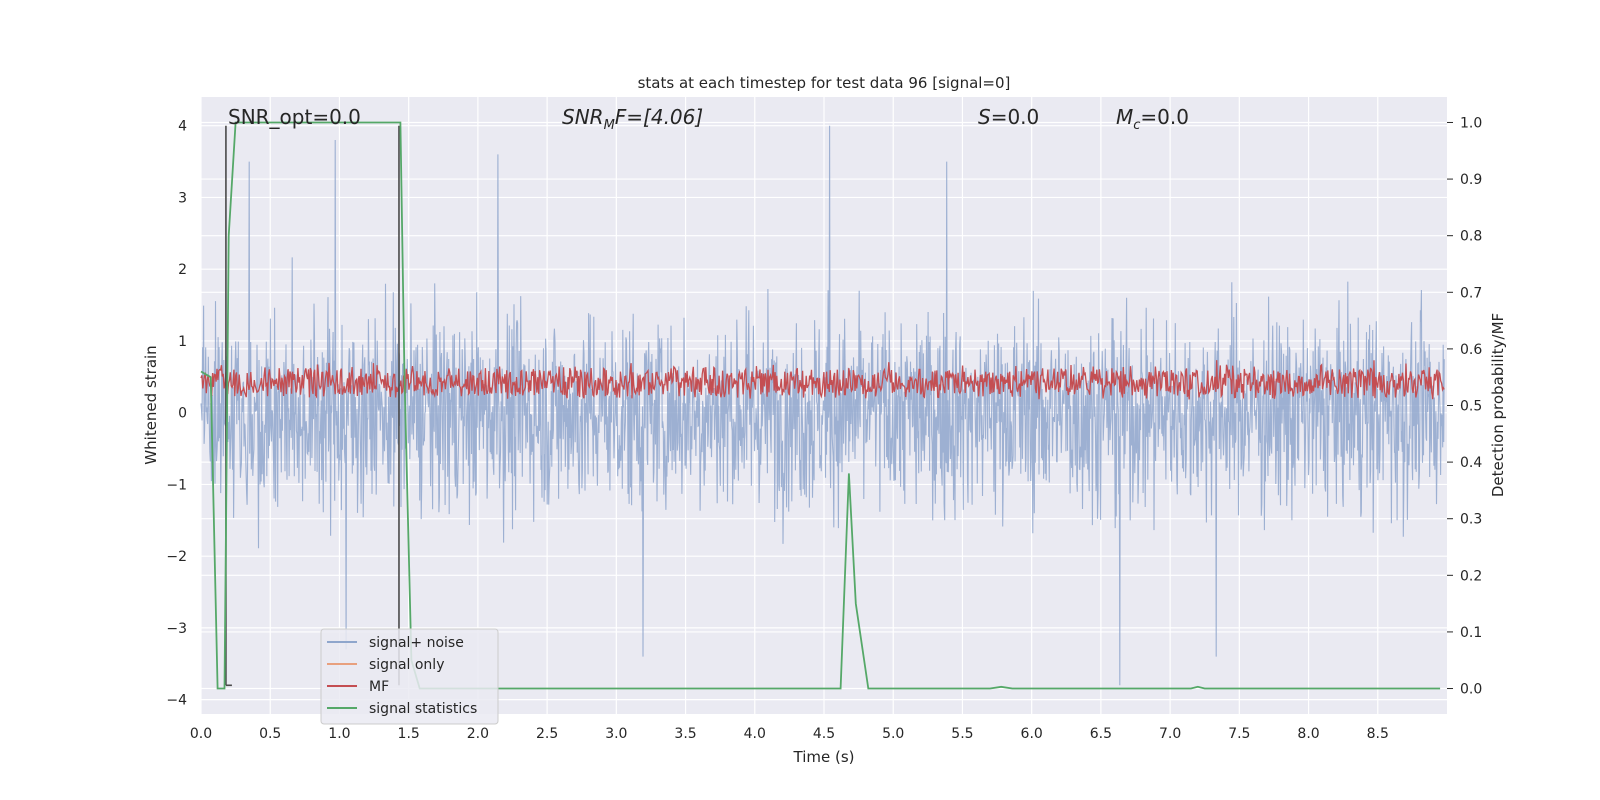 This screenshot has width=1600, height=800. Describe the element at coordinates (583, 117) in the screenshot. I see `annotation-snr-mf-base: SNR` at that location.